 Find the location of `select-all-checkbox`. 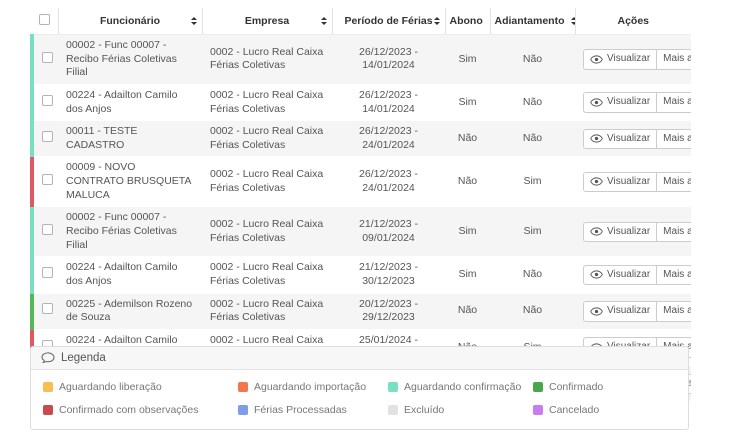

select-all-checkbox is located at coordinates (45, 19).